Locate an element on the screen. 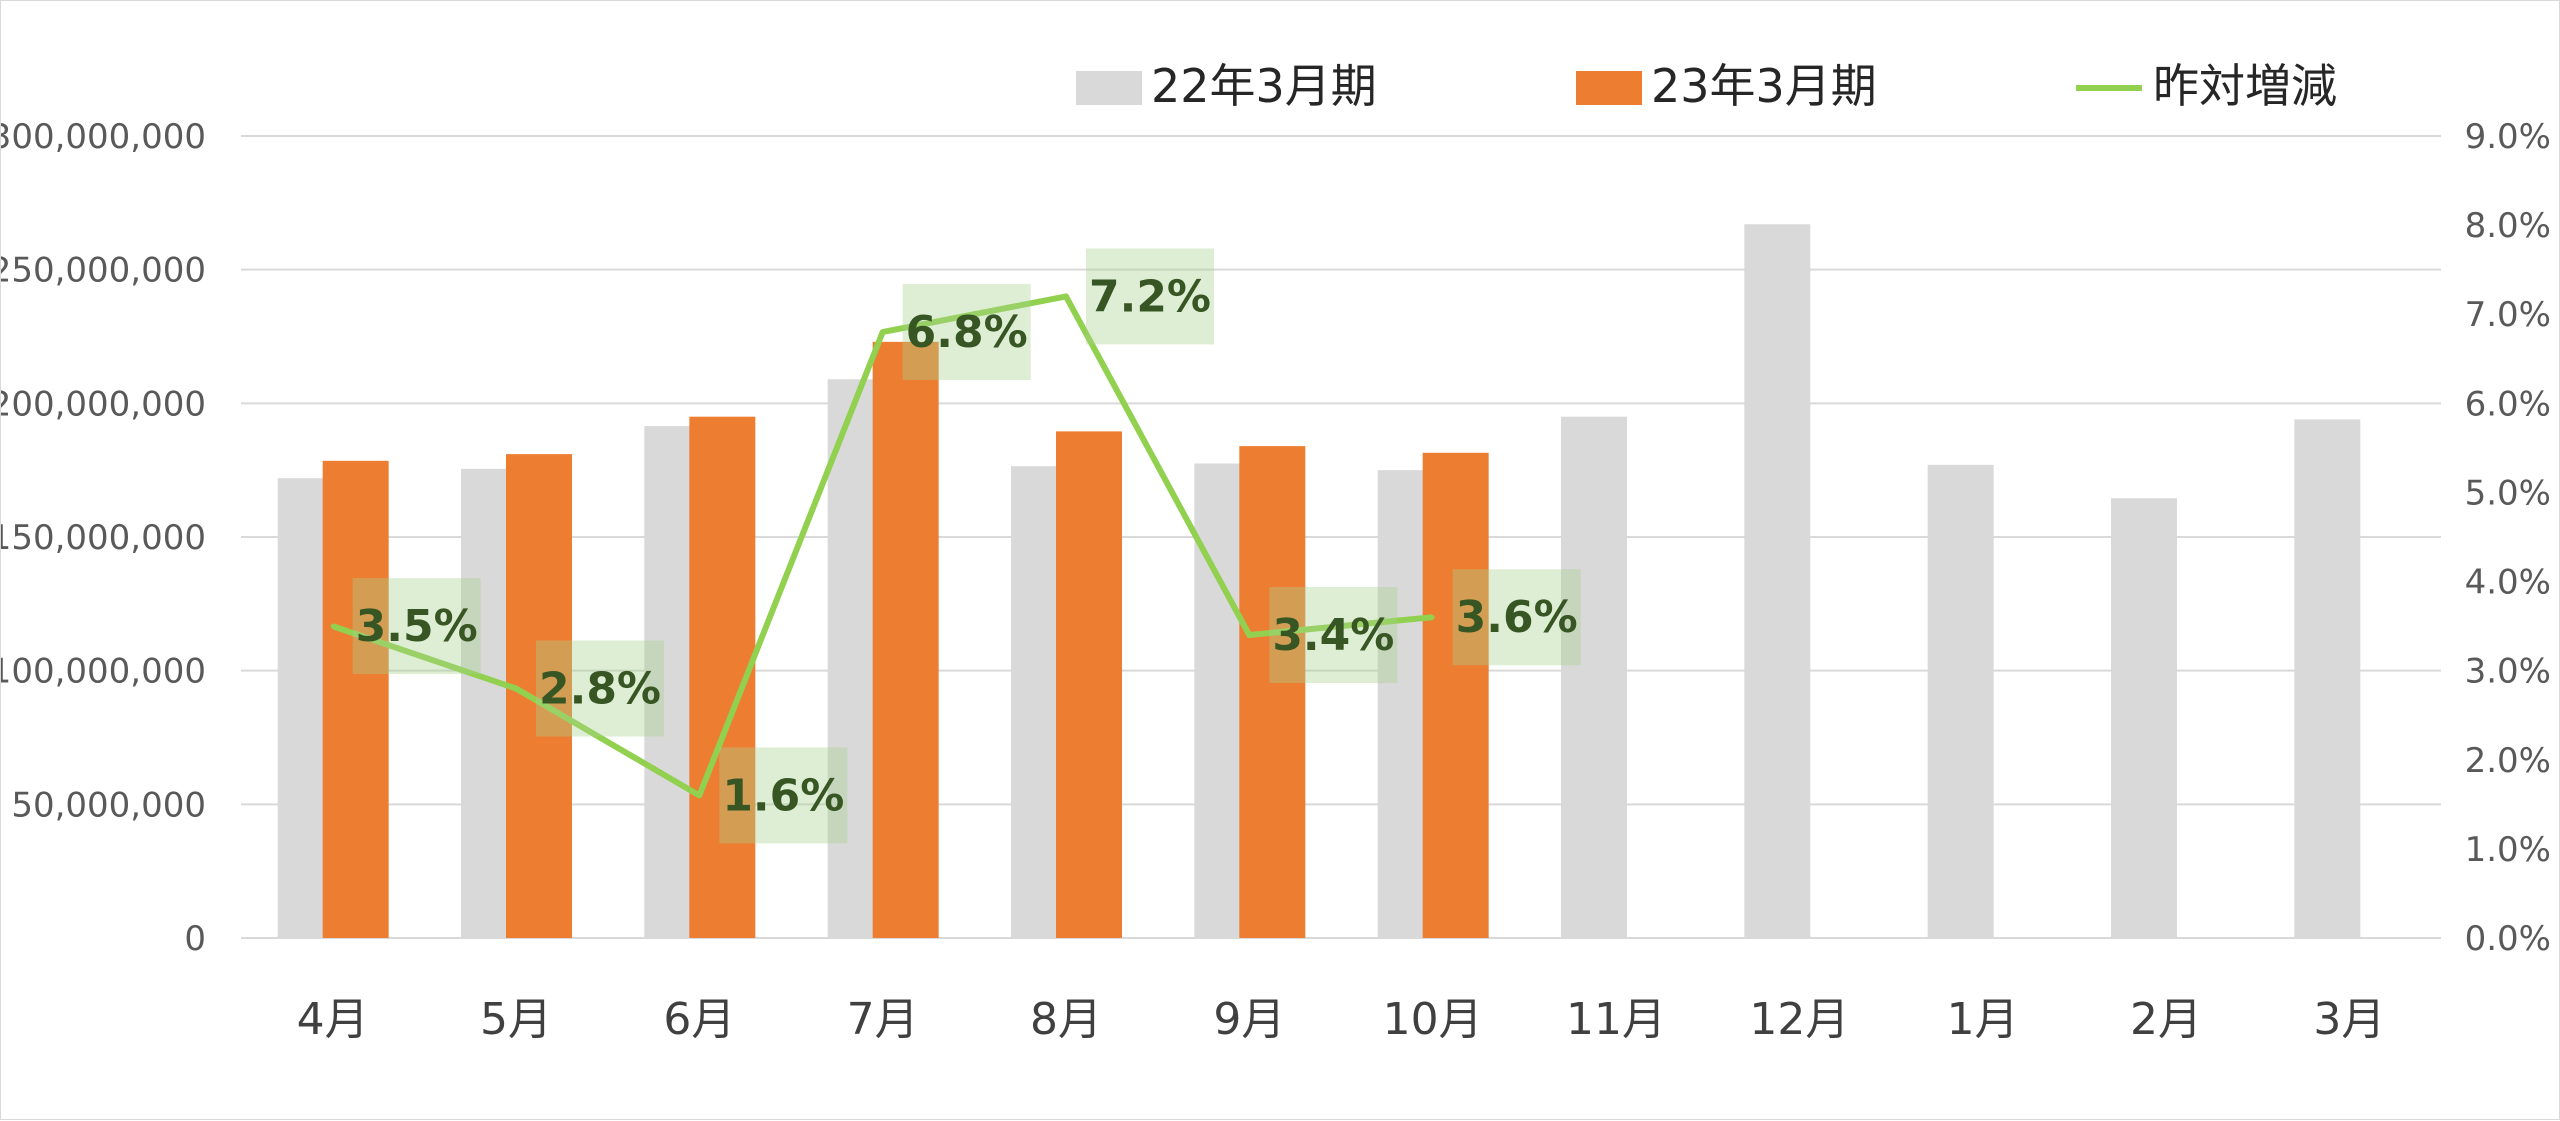 The height and width of the screenshot is (1121, 2560). data-label: 7.2% is located at coordinates (1150, 296).